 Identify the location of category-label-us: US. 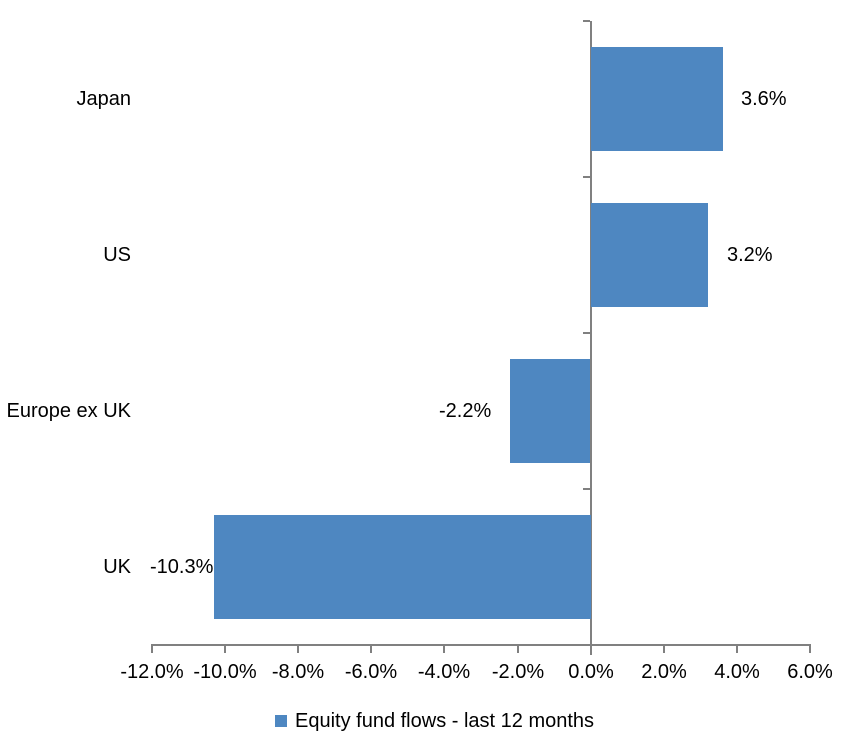
(117, 254).